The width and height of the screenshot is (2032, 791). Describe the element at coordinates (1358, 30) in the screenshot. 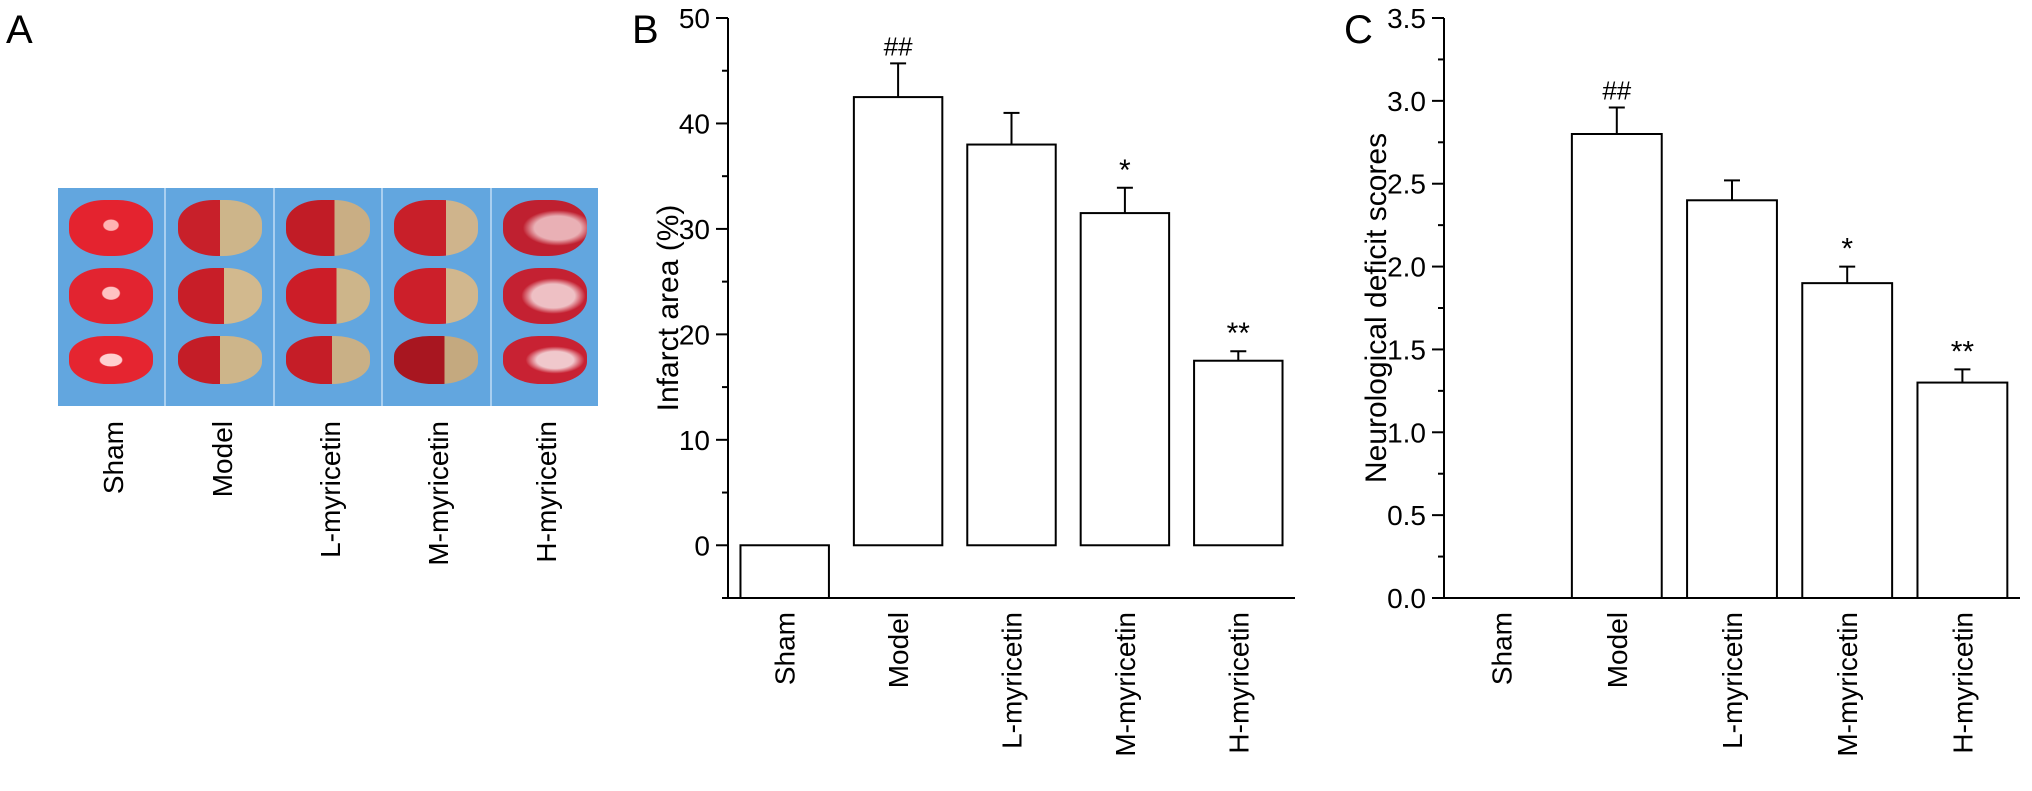

I see `panel-label-c: C` at that location.